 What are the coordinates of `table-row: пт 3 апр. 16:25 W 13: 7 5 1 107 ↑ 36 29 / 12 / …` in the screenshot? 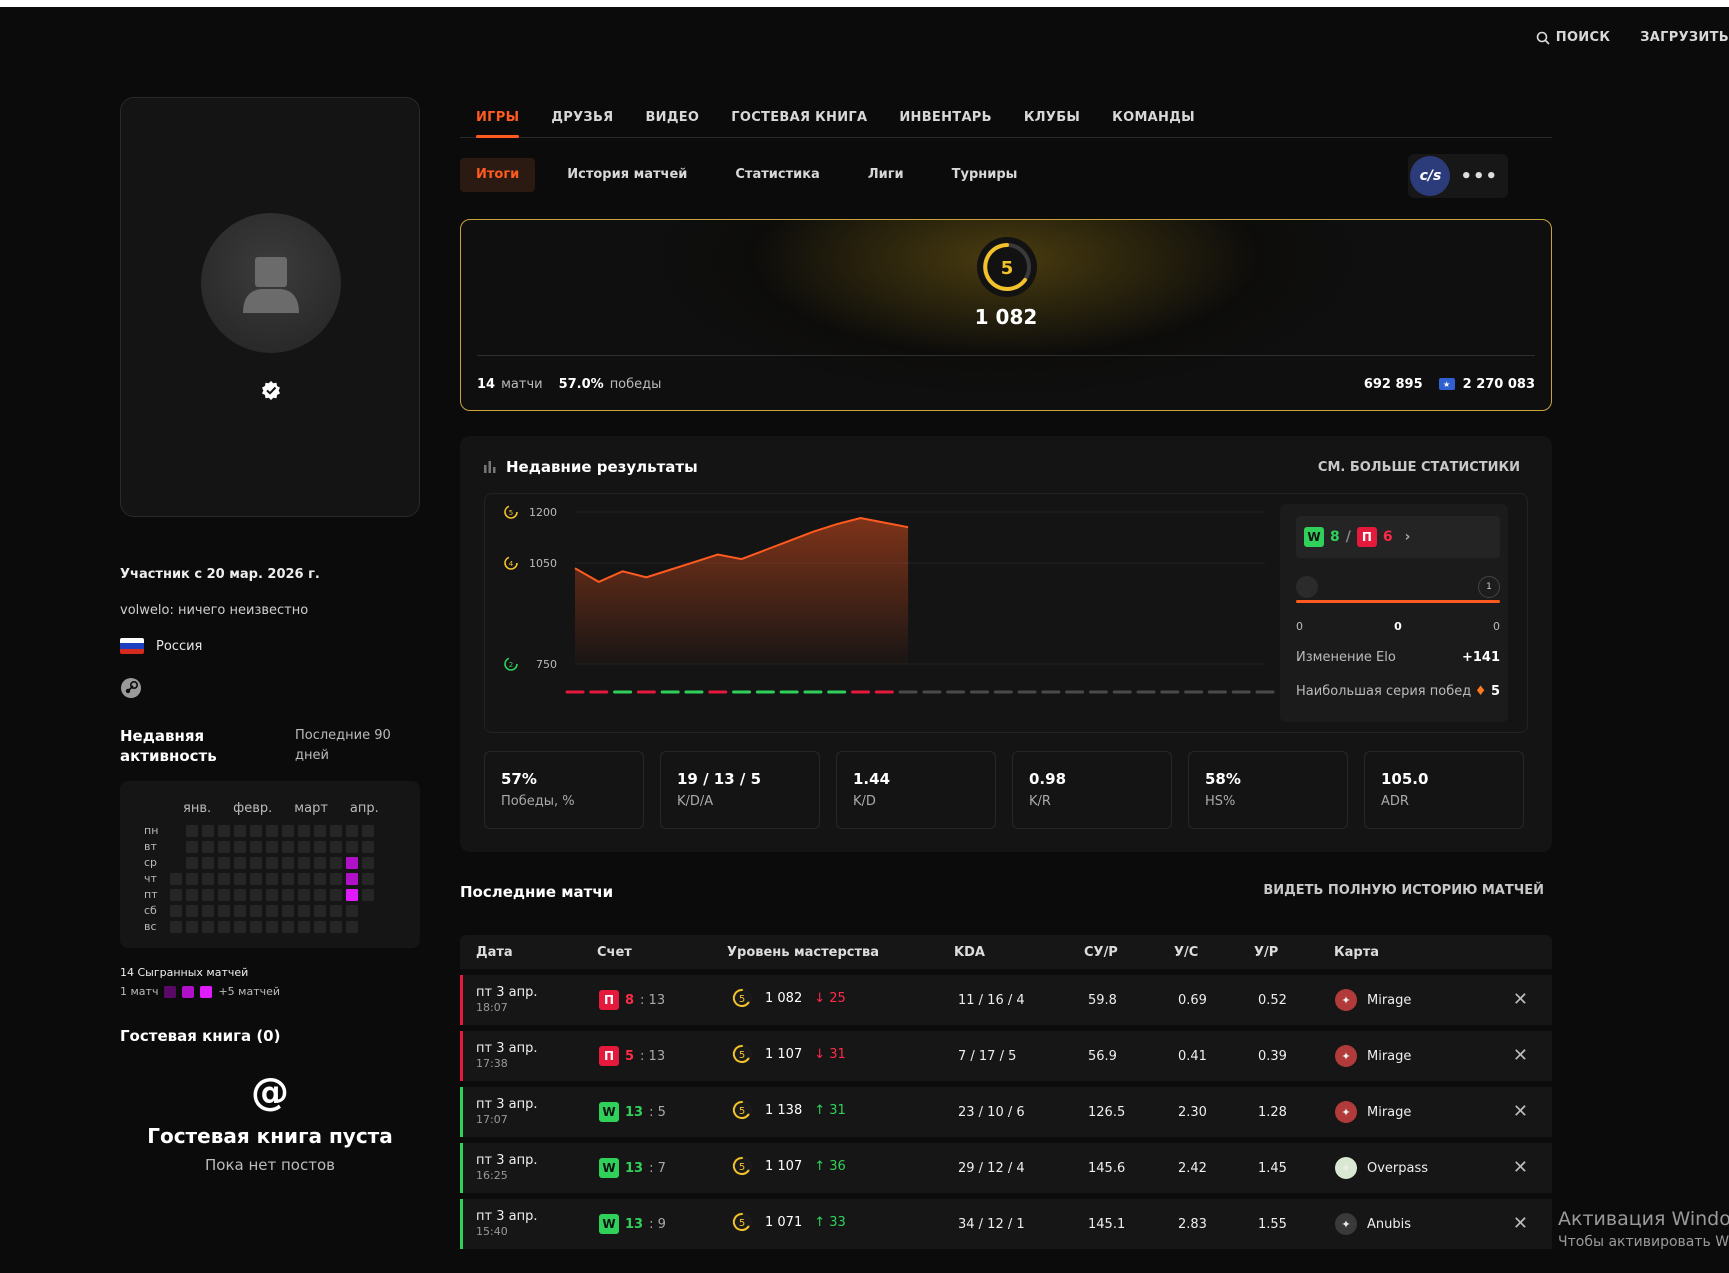 It's located at (1006, 1168).